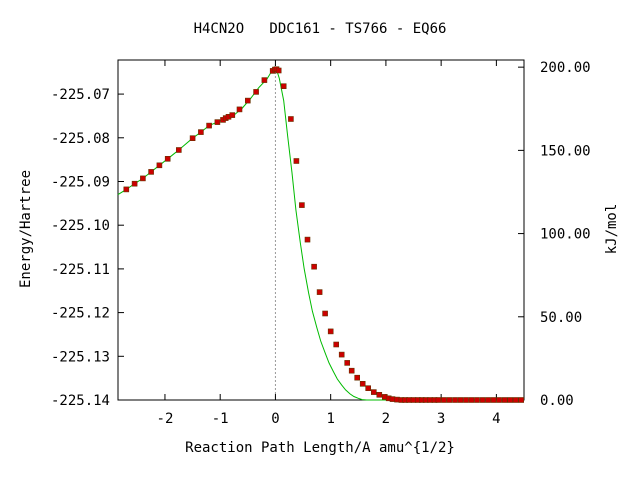 The height and width of the screenshot is (480, 640). I want to click on x-tick-label: 0, so click(275, 419).